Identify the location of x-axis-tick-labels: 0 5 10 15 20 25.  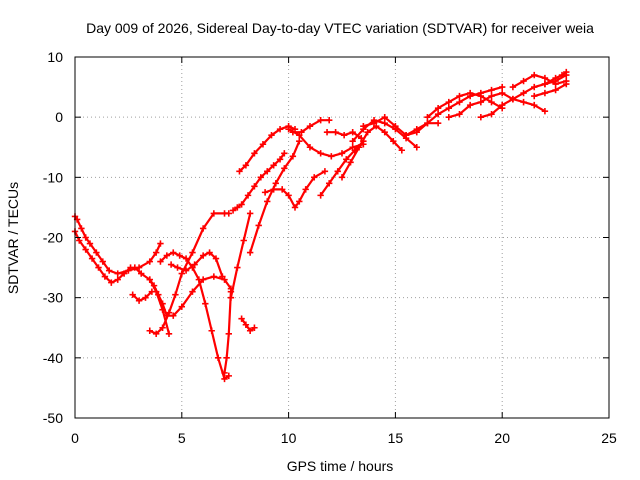
(344, 438).